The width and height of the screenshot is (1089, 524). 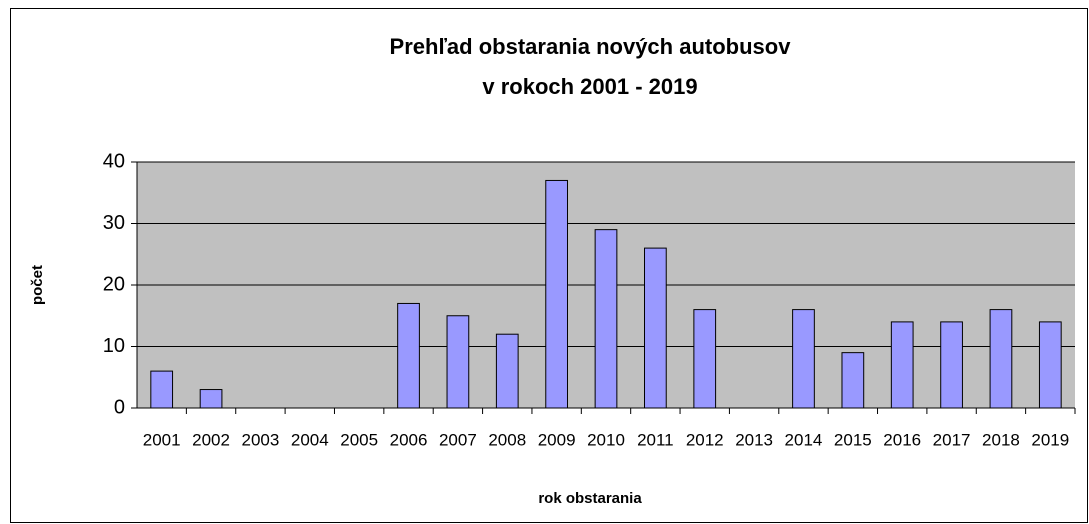 What do you see at coordinates (590, 498) in the screenshot?
I see `x-axis-label: rok obstarania` at bounding box center [590, 498].